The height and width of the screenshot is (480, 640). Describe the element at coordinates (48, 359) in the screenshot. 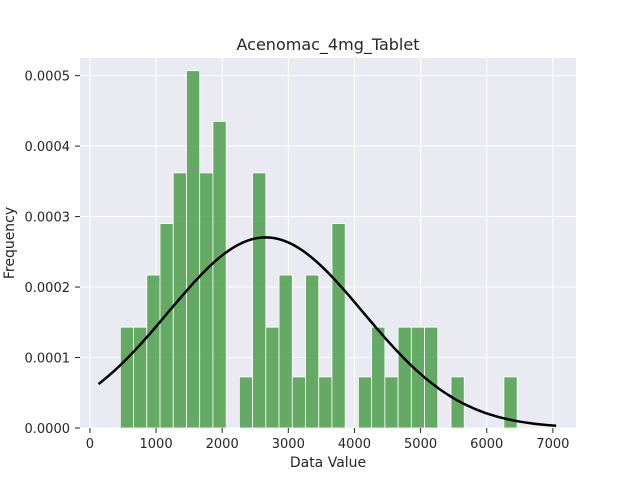

I see `y-tick-label: 0.0001` at that location.